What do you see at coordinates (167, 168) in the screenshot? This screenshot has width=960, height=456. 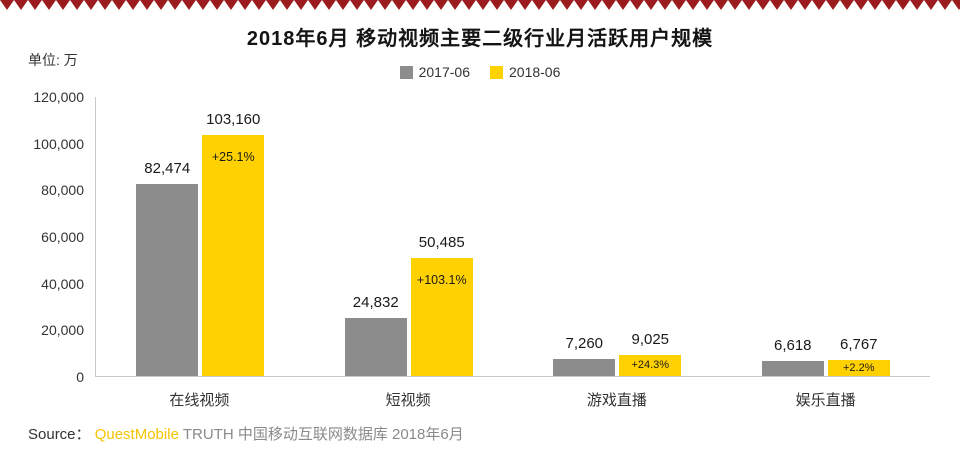 I see `value-label: 82,474` at bounding box center [167, 168].